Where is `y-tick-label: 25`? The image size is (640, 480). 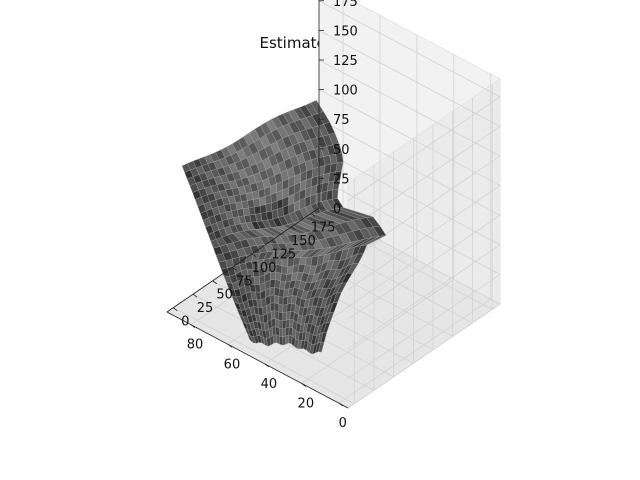 y-tick-label: 25 is located at coordinates (205, 308).